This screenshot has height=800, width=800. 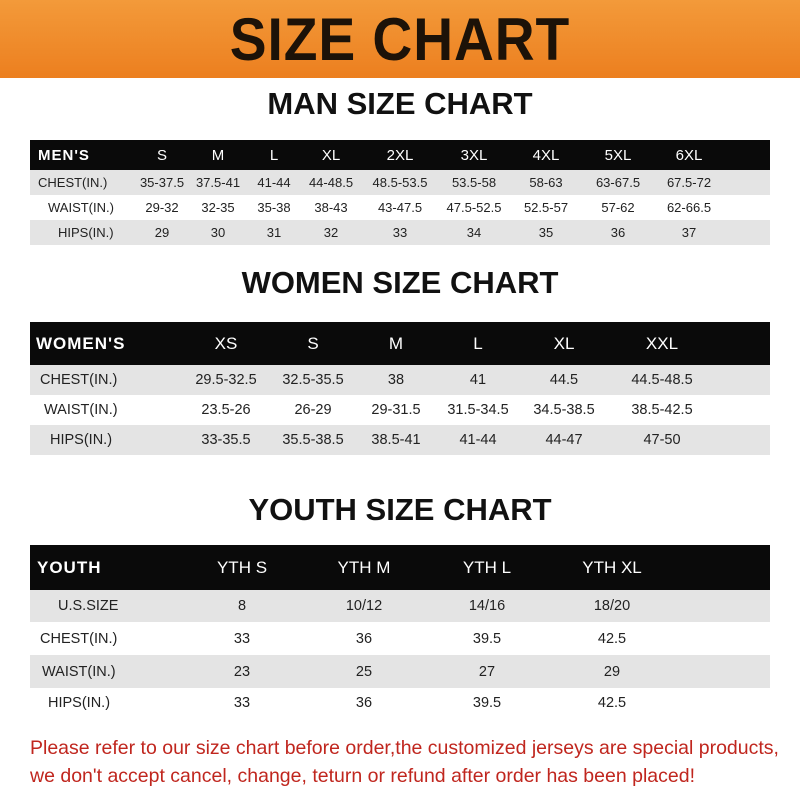 I want to click on size-value: 34, so click(x=474, y=232).